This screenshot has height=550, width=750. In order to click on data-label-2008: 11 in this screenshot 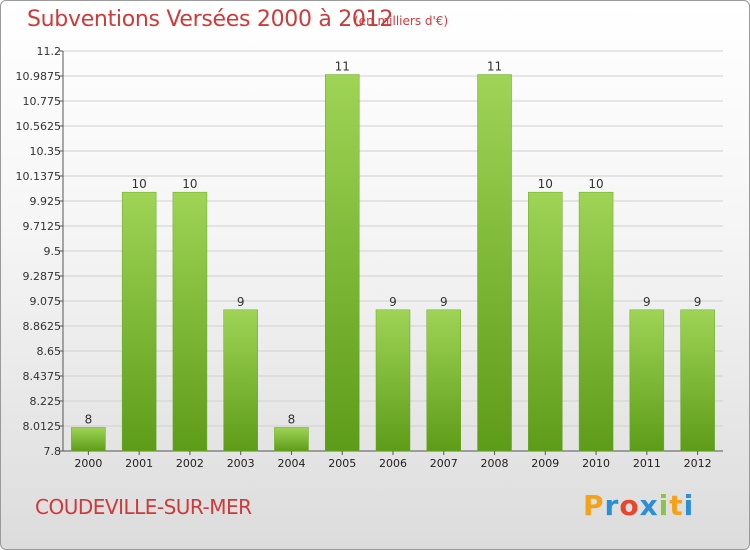, I will do `click(494, 67)`.